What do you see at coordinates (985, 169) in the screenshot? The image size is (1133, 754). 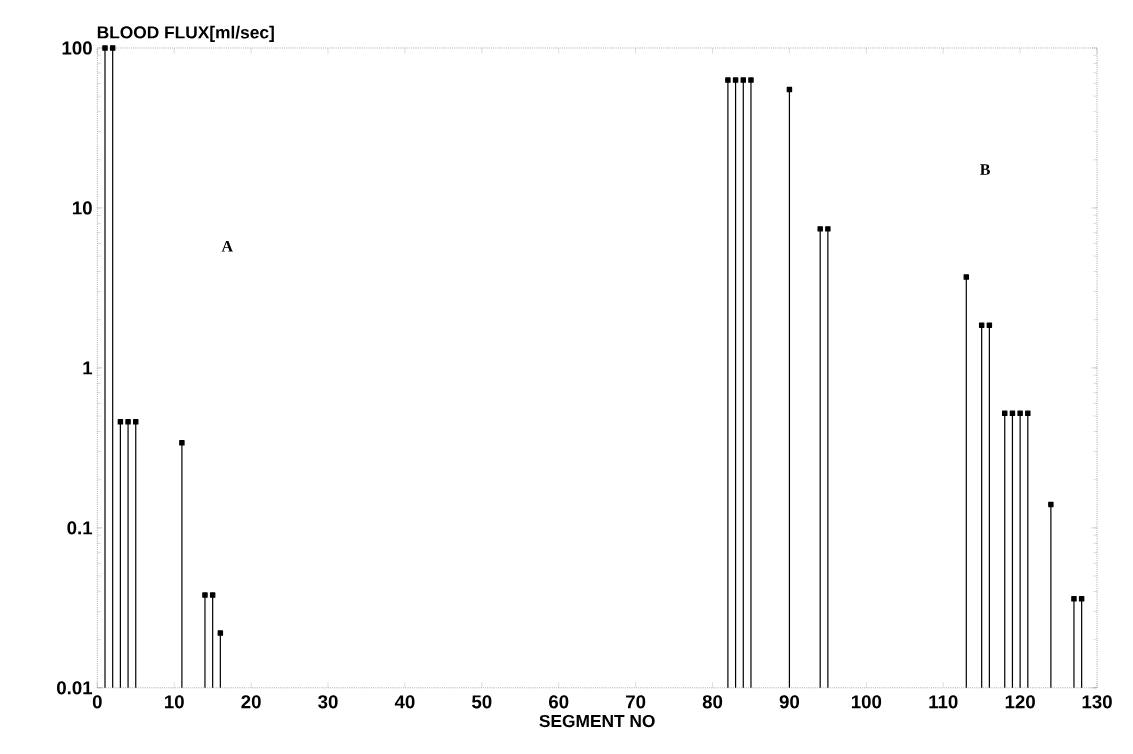 I see `annotation: B` at bounding box center [985, 169].